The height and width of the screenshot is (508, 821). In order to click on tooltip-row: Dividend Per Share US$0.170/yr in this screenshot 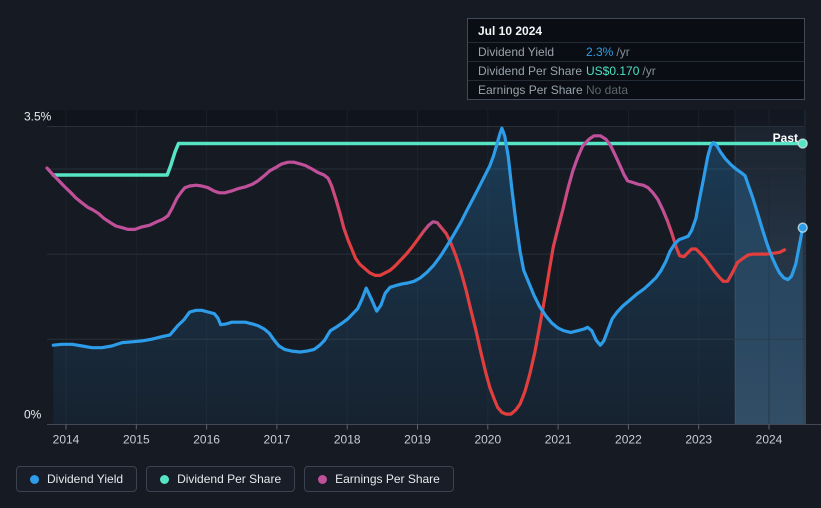, I will do `click(636, 70)`.